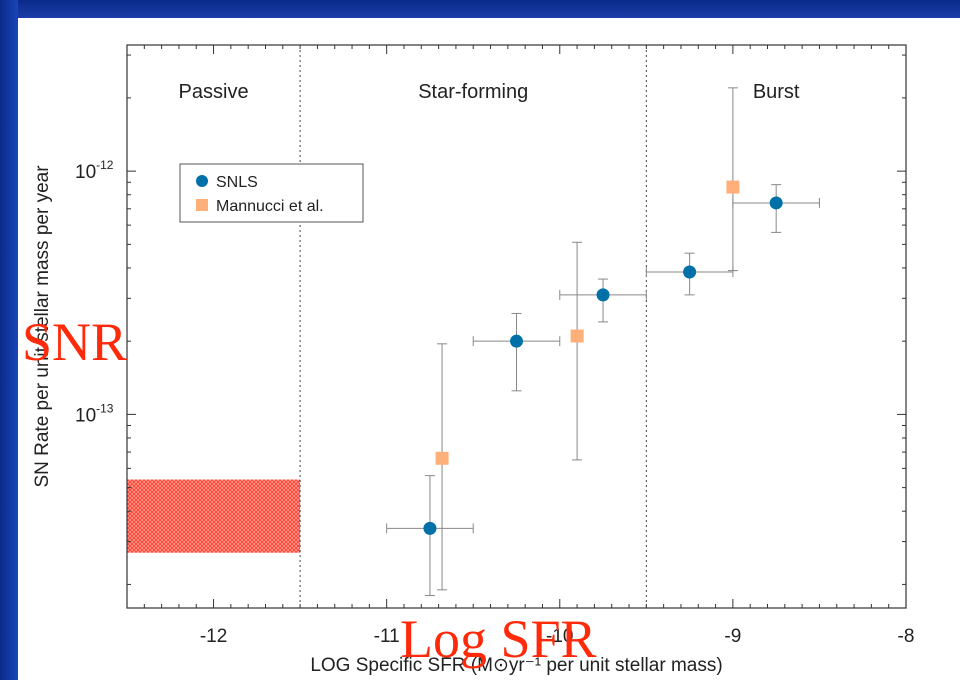 The width and height of the screenshot is (960, 680). I want to click on x-tick-label: -12, so click(213, 636).